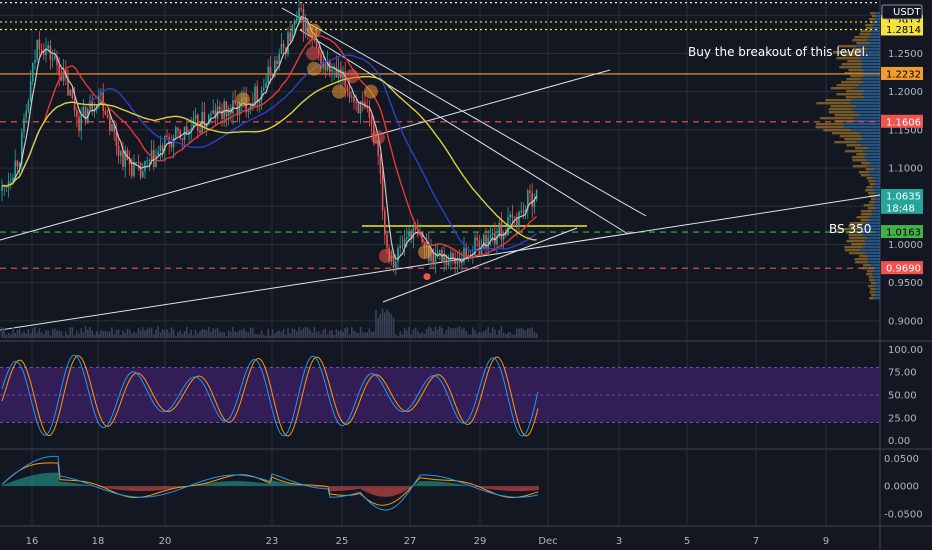  Describe the element at coordinates (165, 541) in the screenshot. I see `time-tick-label: 20` at that location.